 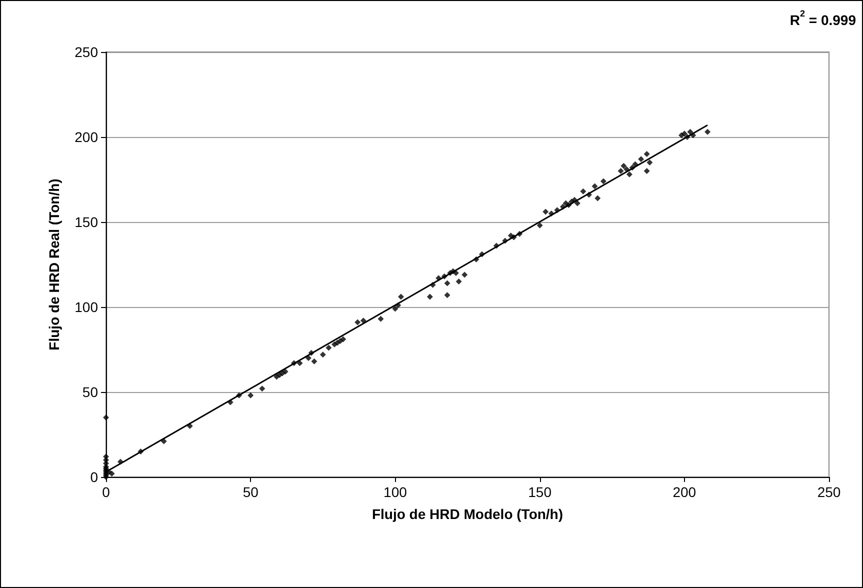 I want to click on x-tick-label: 150, so click(x=540, y=492).